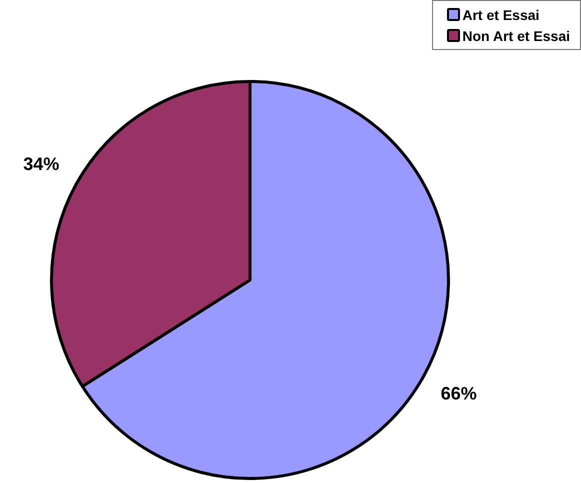 This screenshot has width=581, height=483. I want to click on data-label: 66%, so click(458, 394).